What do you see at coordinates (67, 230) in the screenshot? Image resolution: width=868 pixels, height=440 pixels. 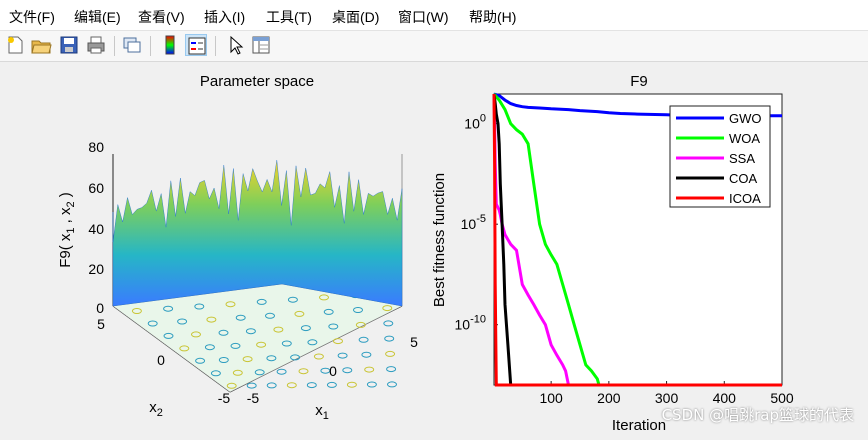 I see `z-axis-label: F9( x1 , x2 )` at bounding box center [67, 230].